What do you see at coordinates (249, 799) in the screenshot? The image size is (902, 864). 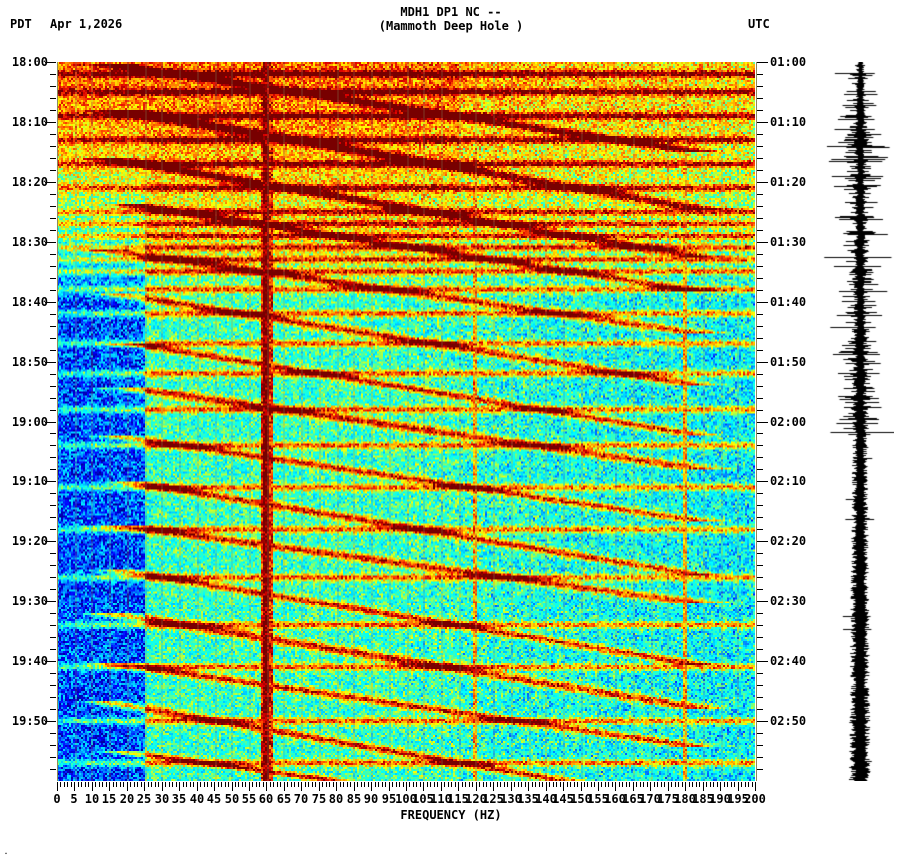 I see `x-label-55: 55` at bounding box center [249, 799].